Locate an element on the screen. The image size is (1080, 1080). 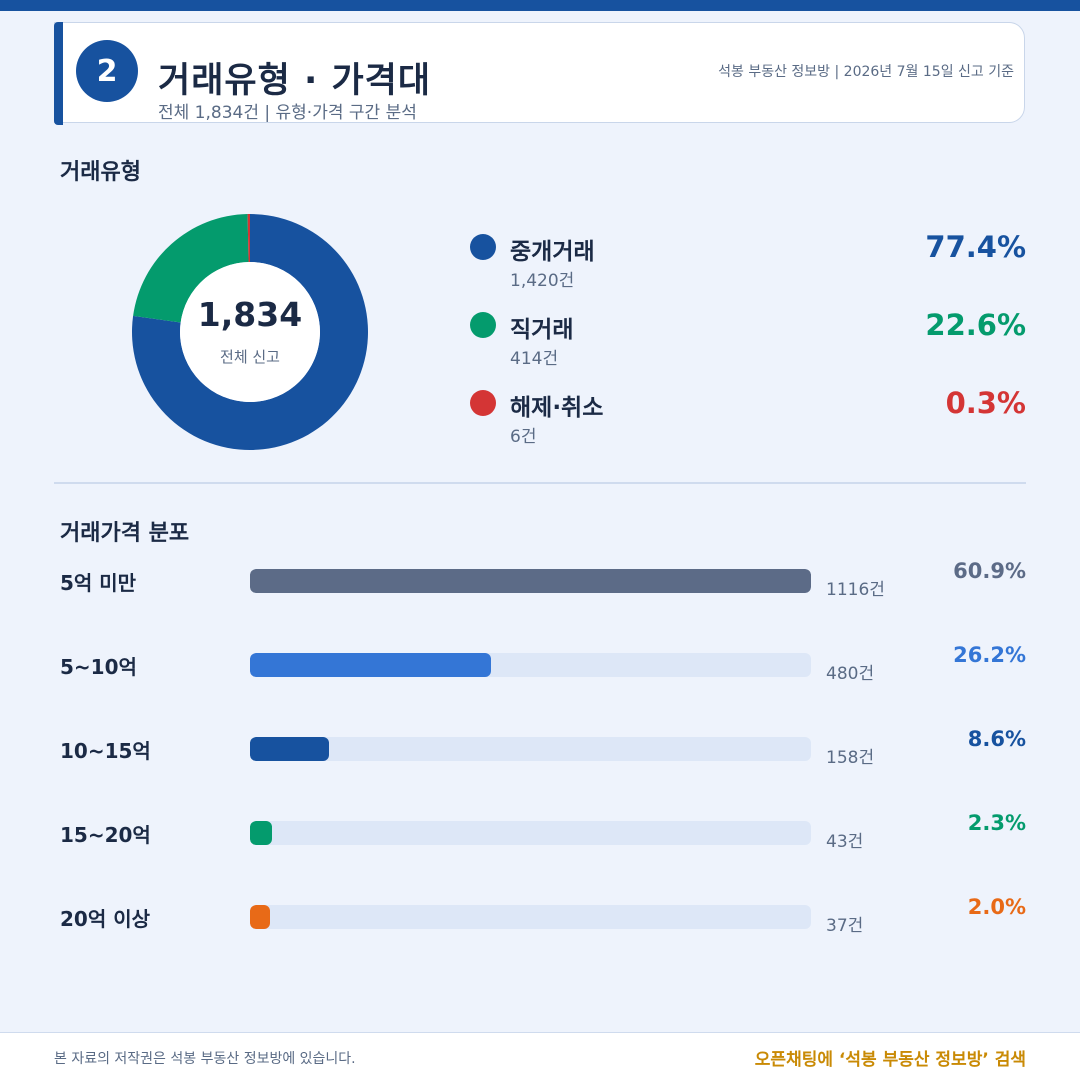
price-distribution-section-title: 거래가격 분포 is located at coordinates (125, 533).